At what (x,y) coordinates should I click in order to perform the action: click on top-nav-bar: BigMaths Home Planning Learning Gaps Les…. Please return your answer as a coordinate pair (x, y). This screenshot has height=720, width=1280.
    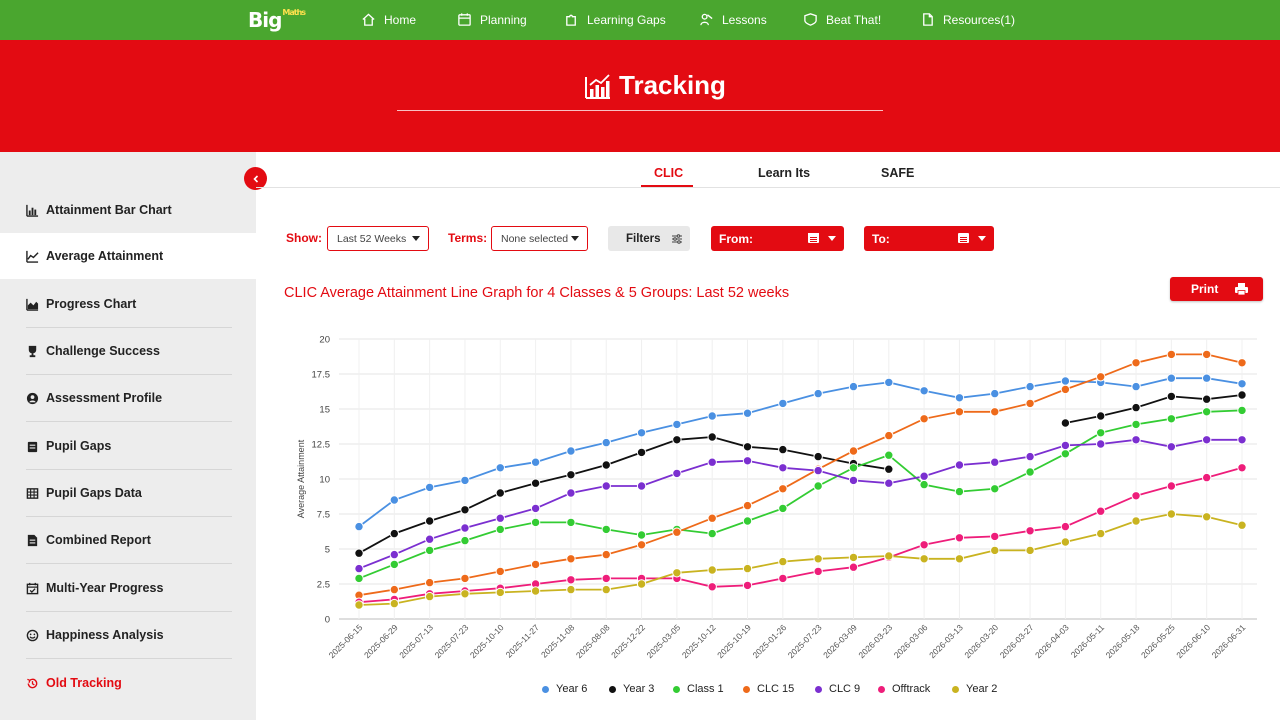
    Looking at the image, I should click on (640, 20).